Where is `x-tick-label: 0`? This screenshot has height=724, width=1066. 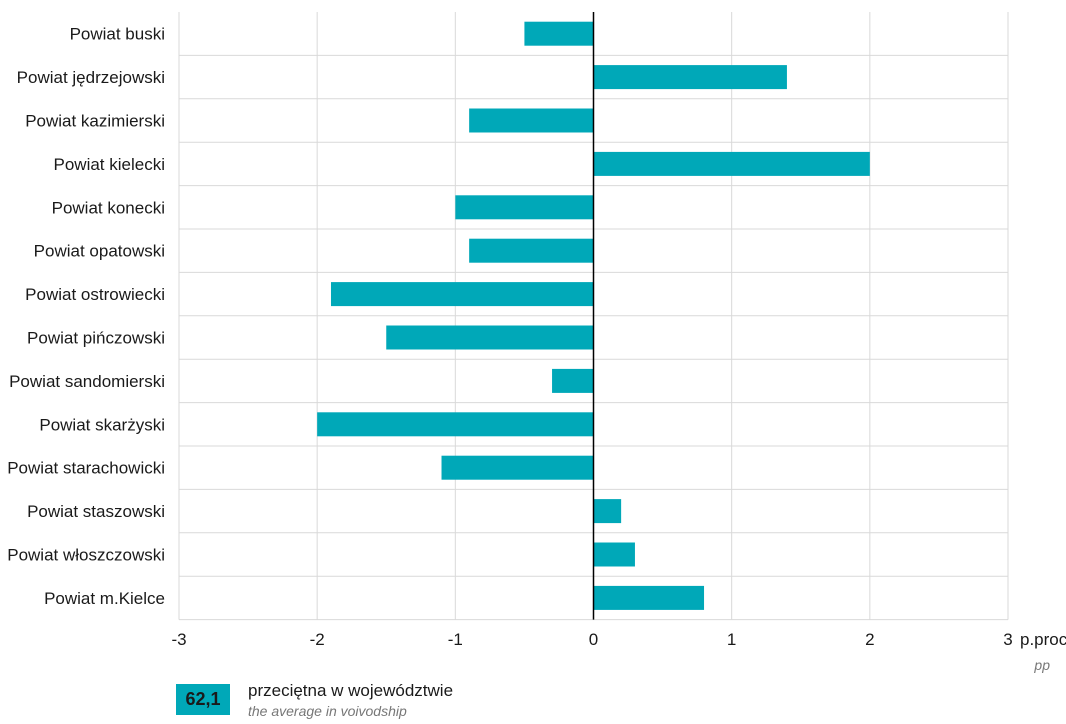
x-tick-label: 0 is located at coordinates (593, 639).